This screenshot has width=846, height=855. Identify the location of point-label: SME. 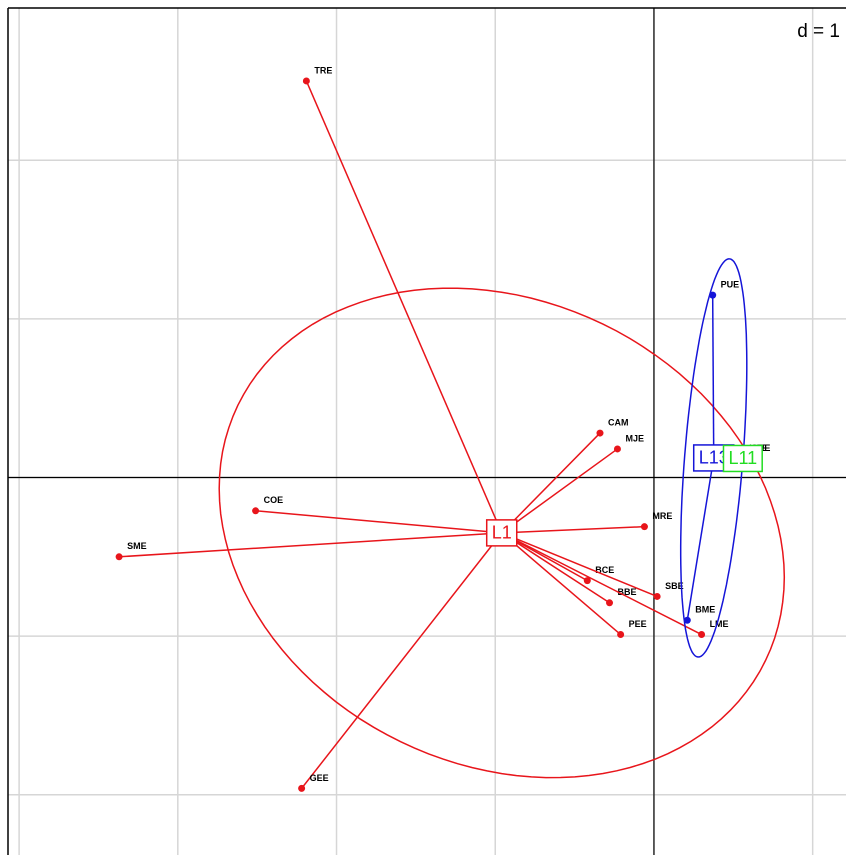
(137, 546).